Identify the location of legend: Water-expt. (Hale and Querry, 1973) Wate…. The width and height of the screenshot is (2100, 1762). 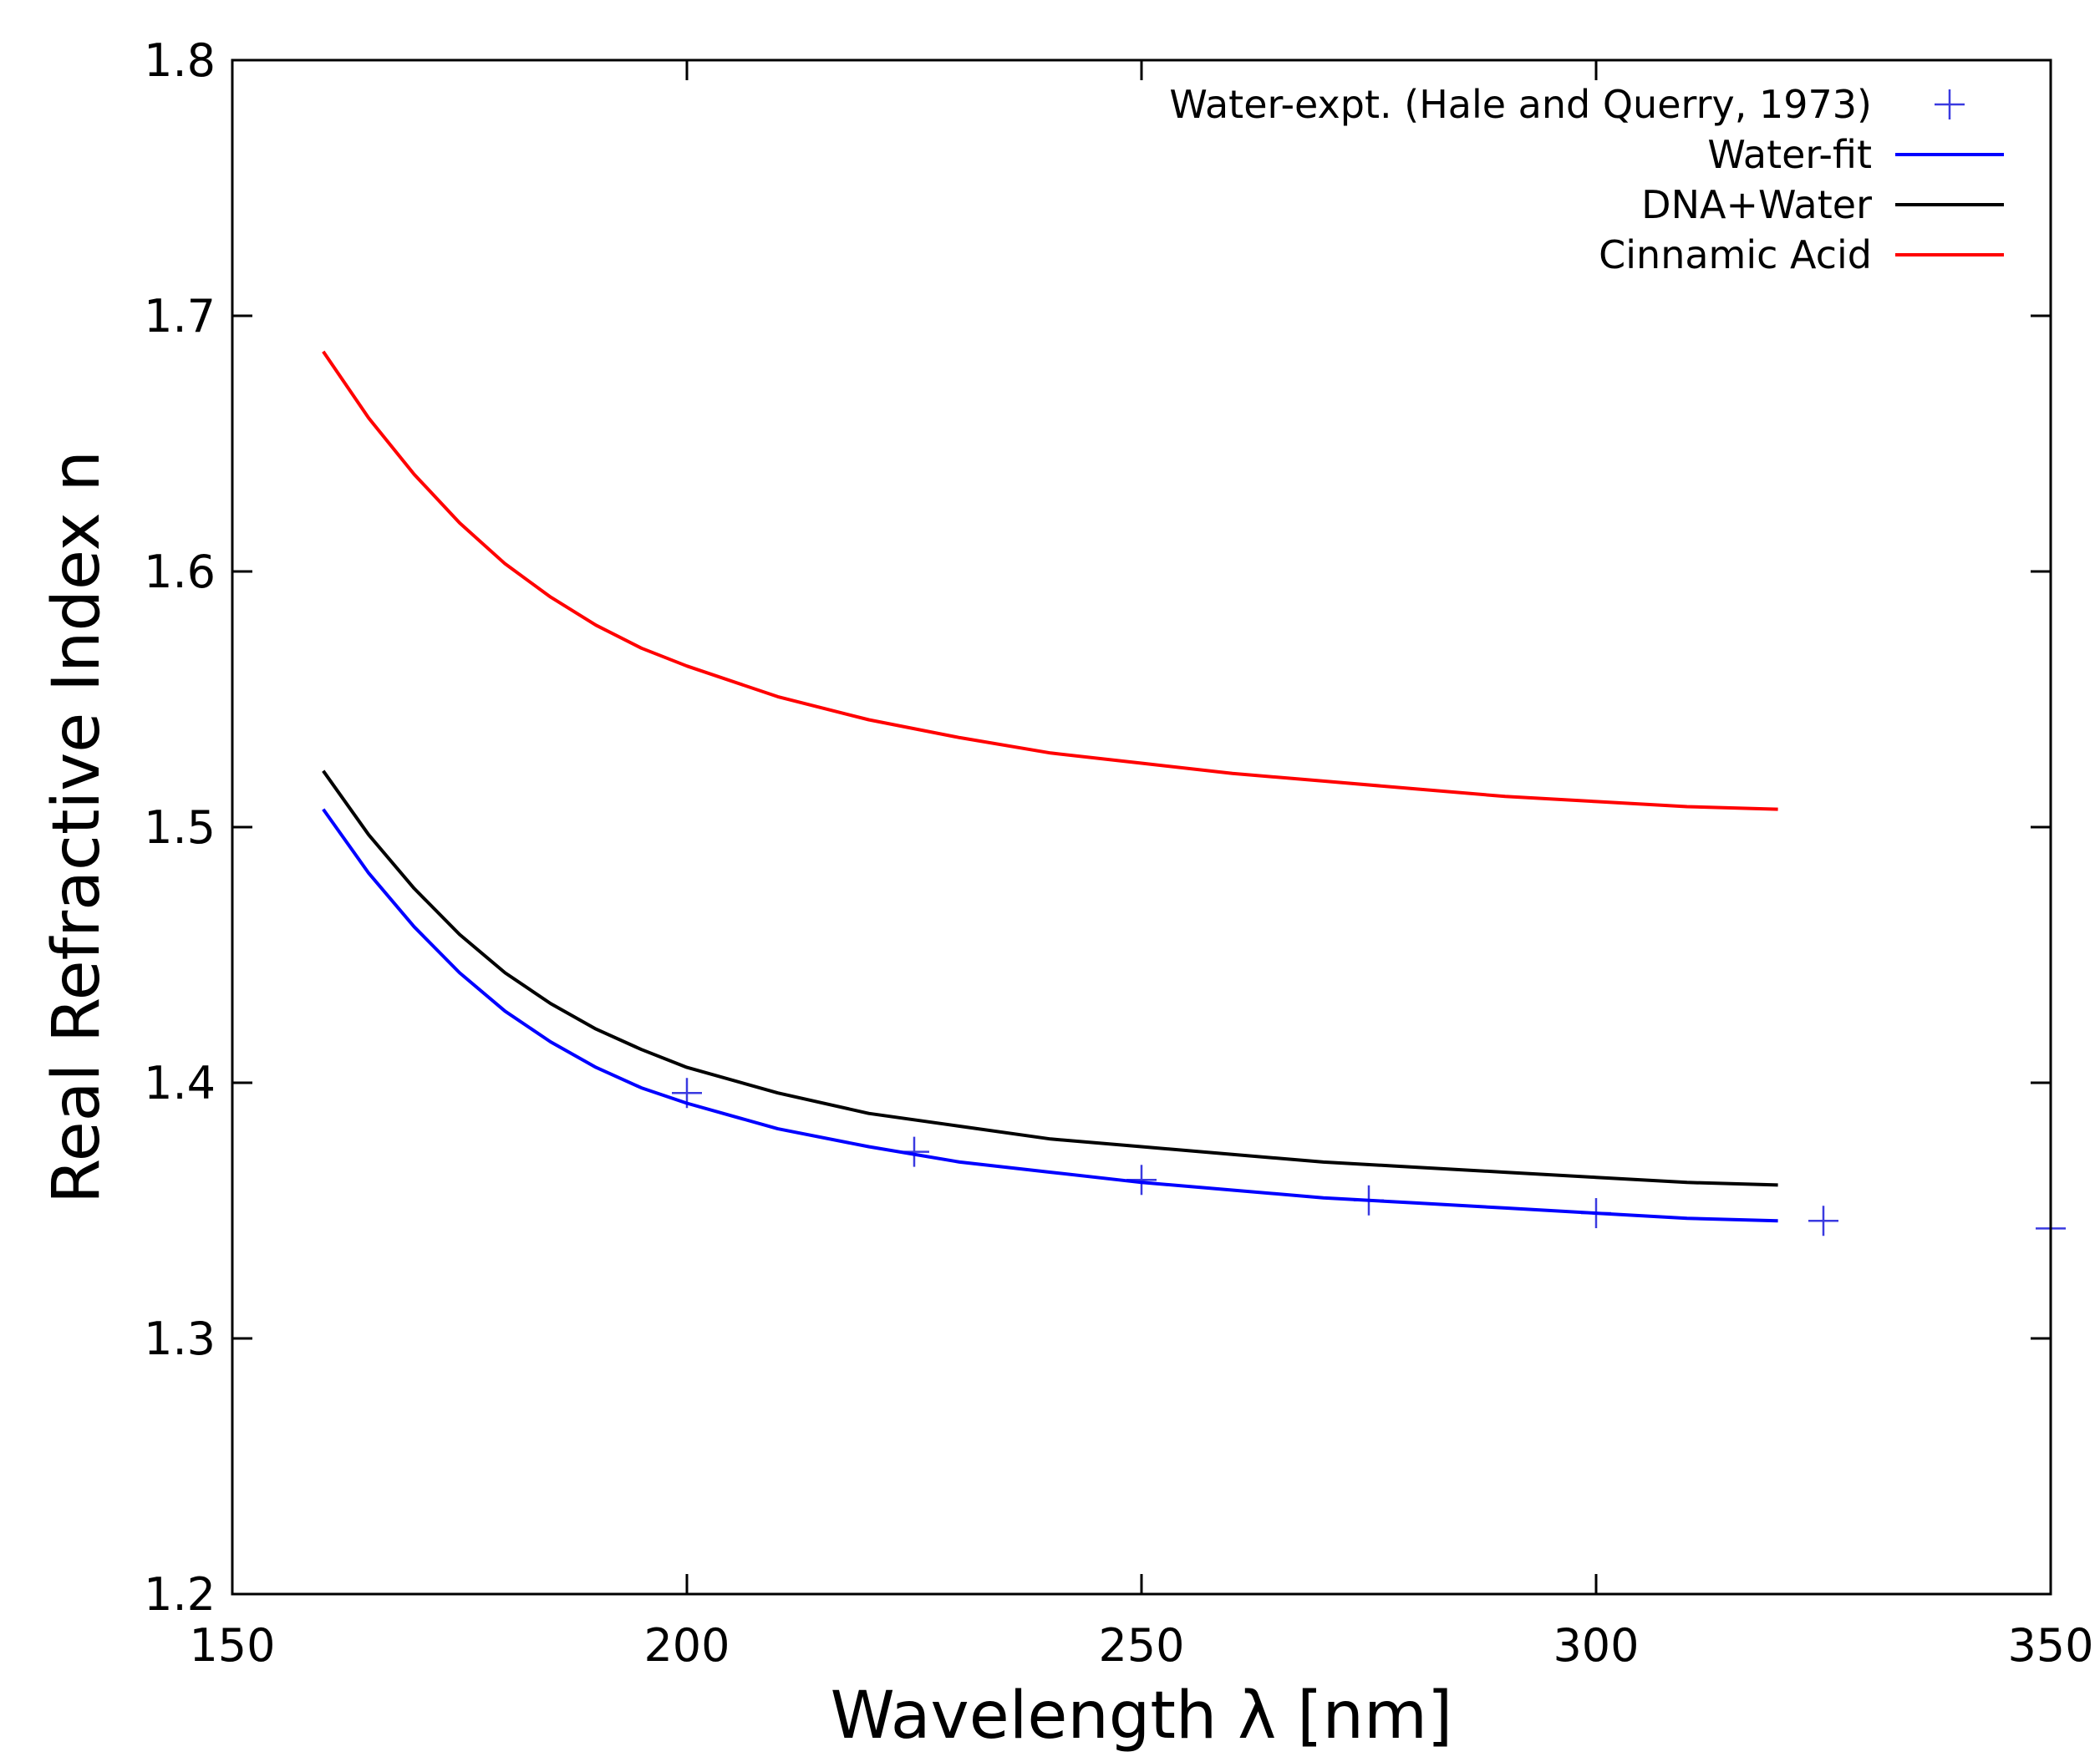
(1521, 179).